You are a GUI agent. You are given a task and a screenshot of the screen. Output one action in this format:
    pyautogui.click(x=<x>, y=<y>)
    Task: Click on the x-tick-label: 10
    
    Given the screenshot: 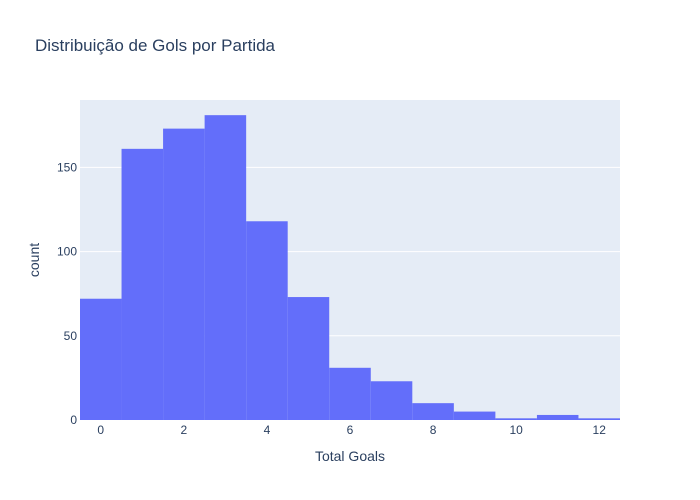 What is the action you would take?
    pyautogui.click(x=516, y=430)
    